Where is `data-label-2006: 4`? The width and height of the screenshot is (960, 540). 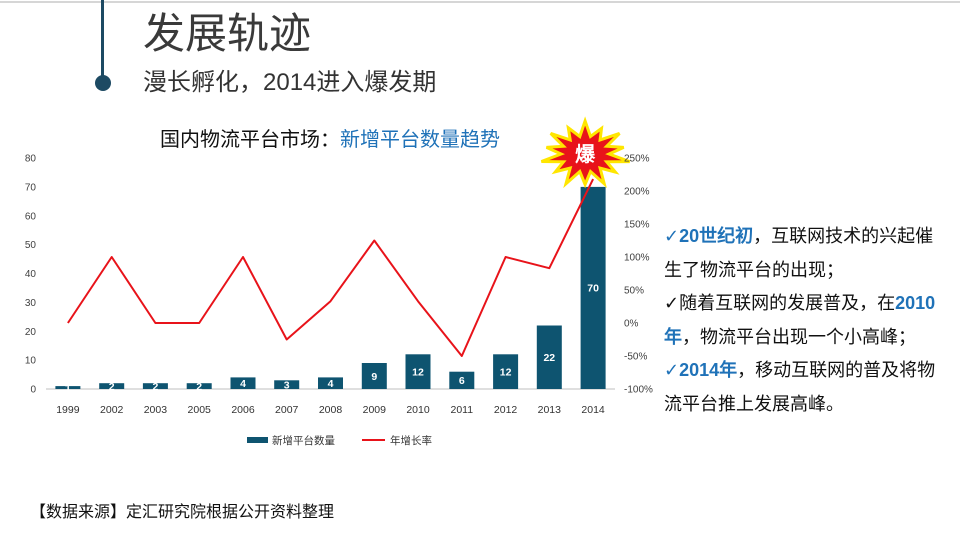 data-label-2006: 4 is located at coordinates (243, 384).